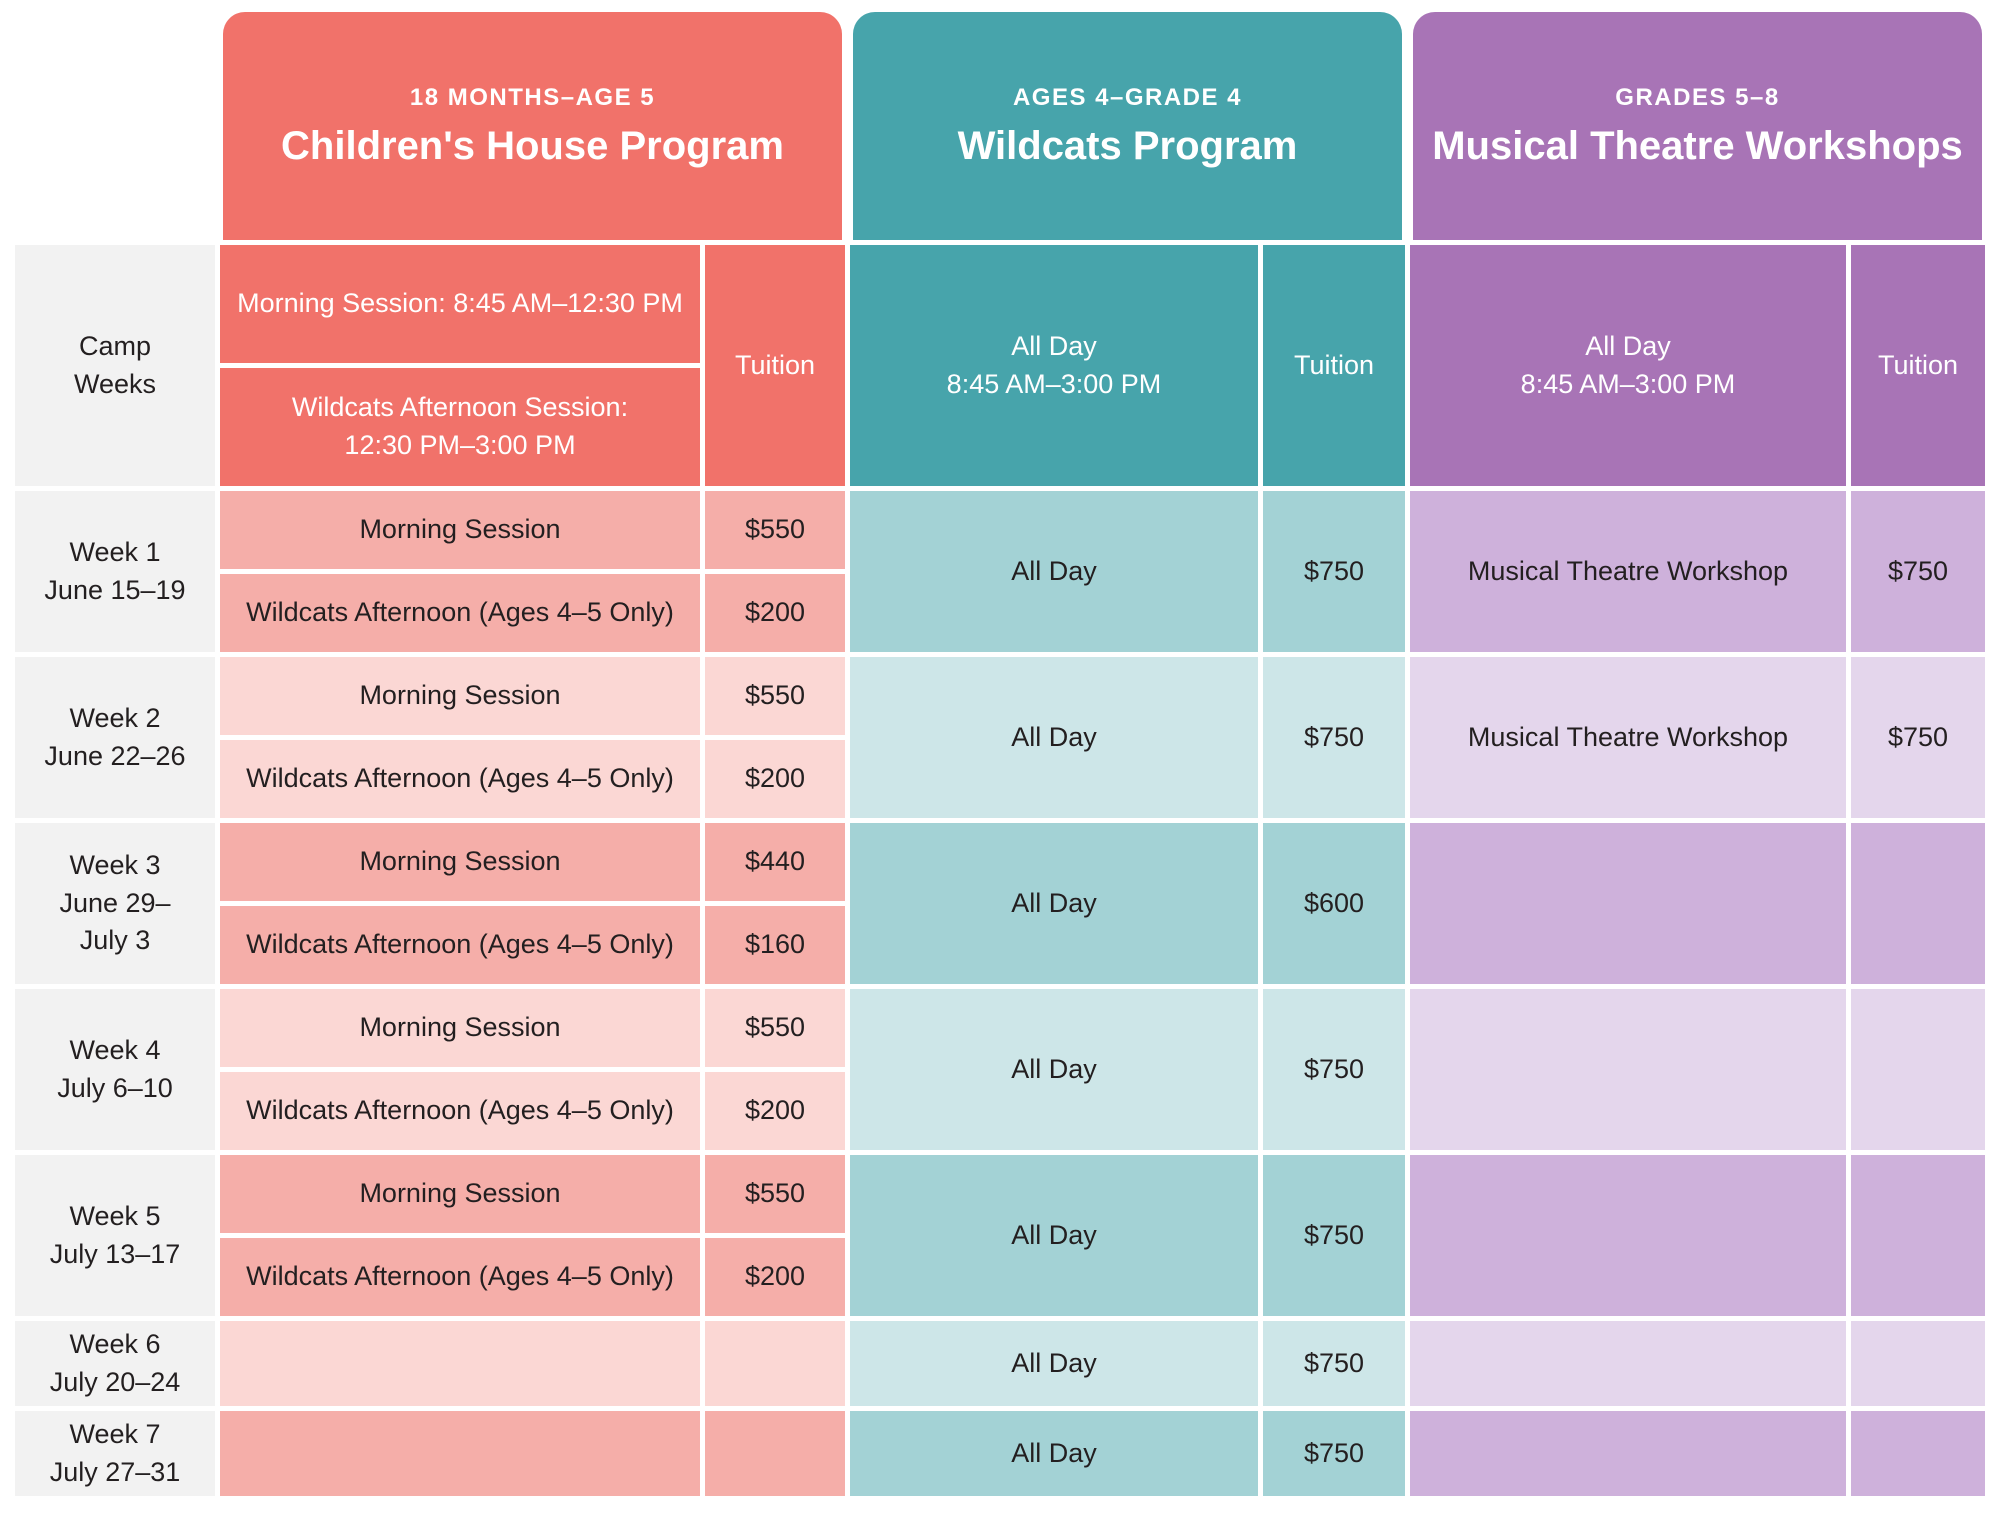  I want to click on ch-morning-subheader-label: Morning Session: 8:45 AM–12:30 PM, so click(460, 303).